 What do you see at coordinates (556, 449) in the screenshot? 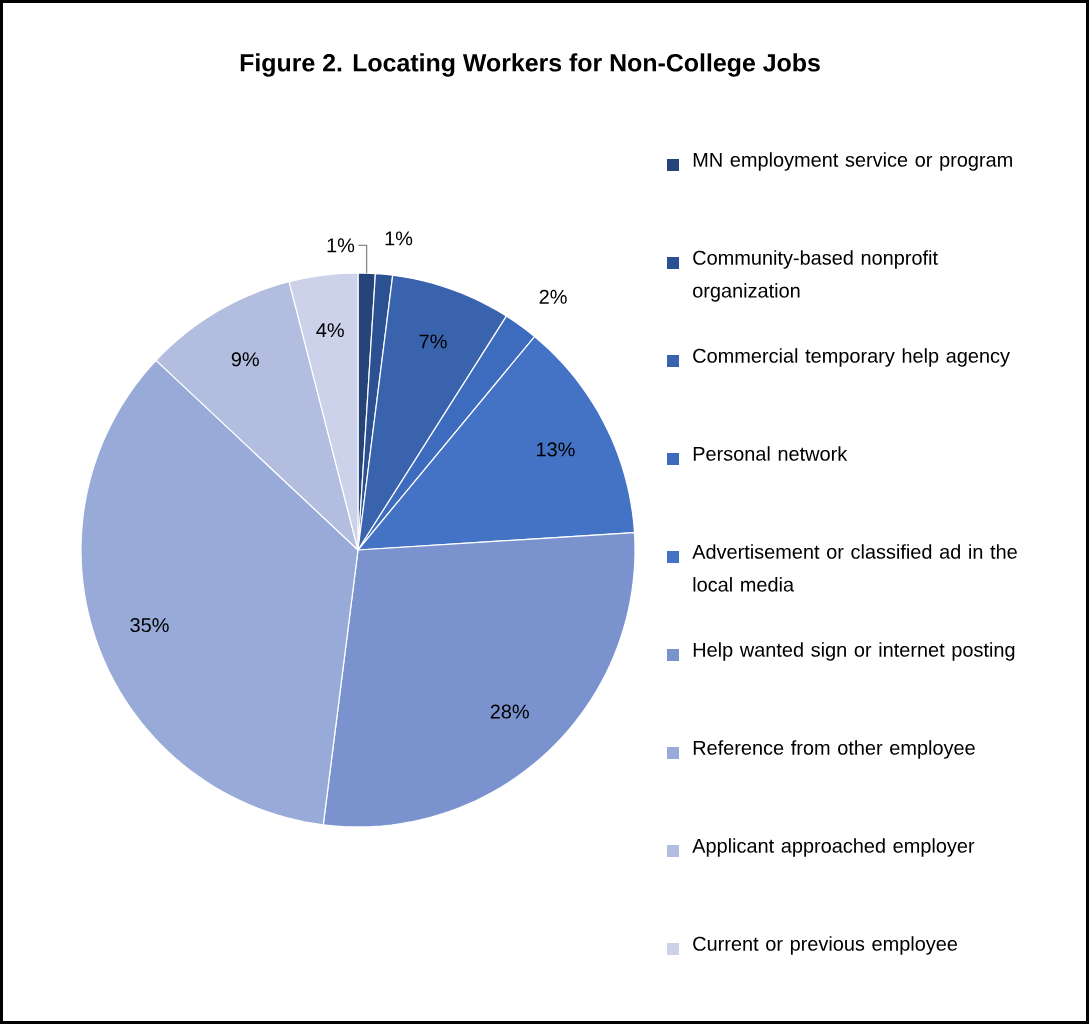
I see `data-label: 13%` at bounding box center [556, 449].